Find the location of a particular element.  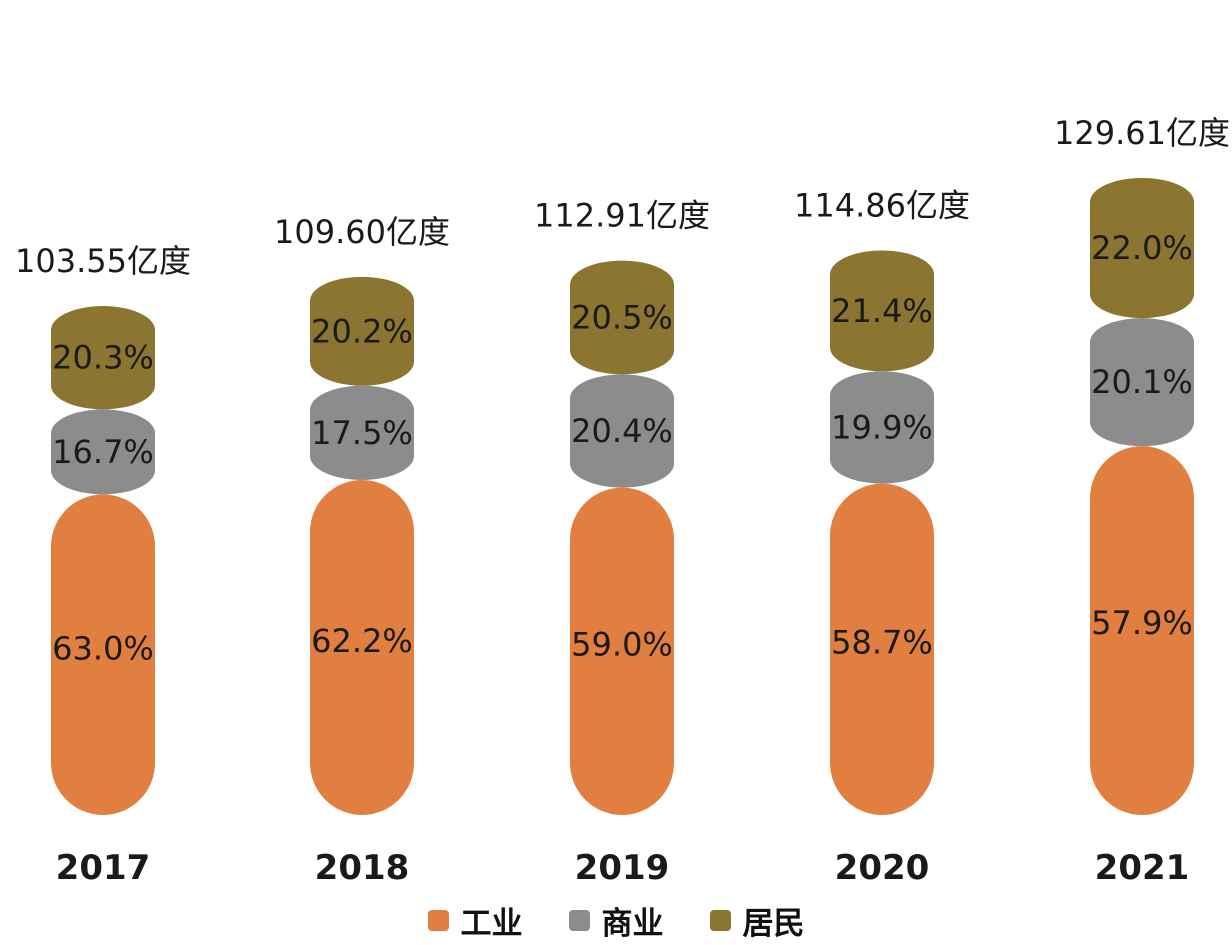

column-2021: 57.9% 20.1% 22.0% 129.61亿度 is located at coordinates (1142, 464).